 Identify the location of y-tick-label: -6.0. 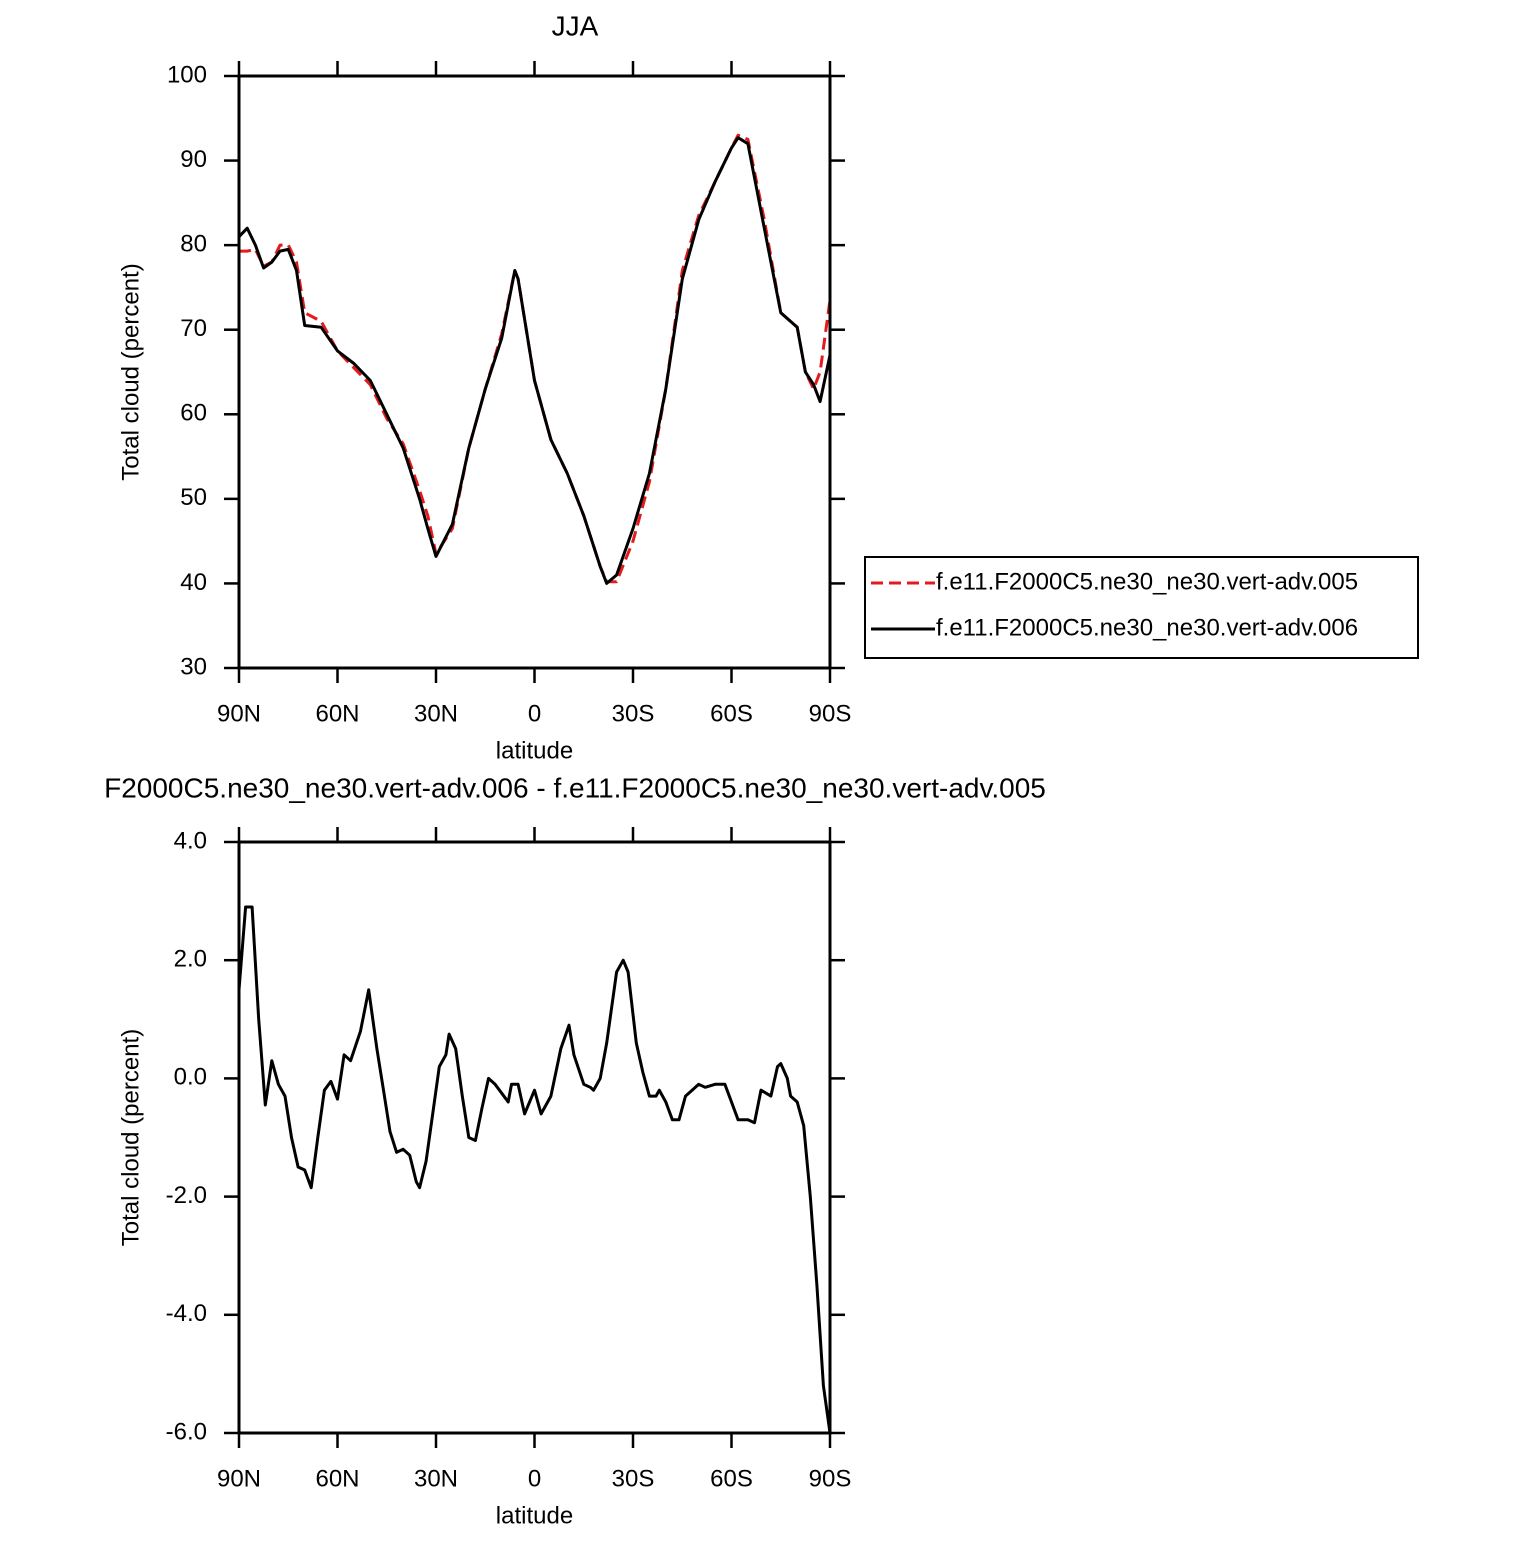
(186, 1431).